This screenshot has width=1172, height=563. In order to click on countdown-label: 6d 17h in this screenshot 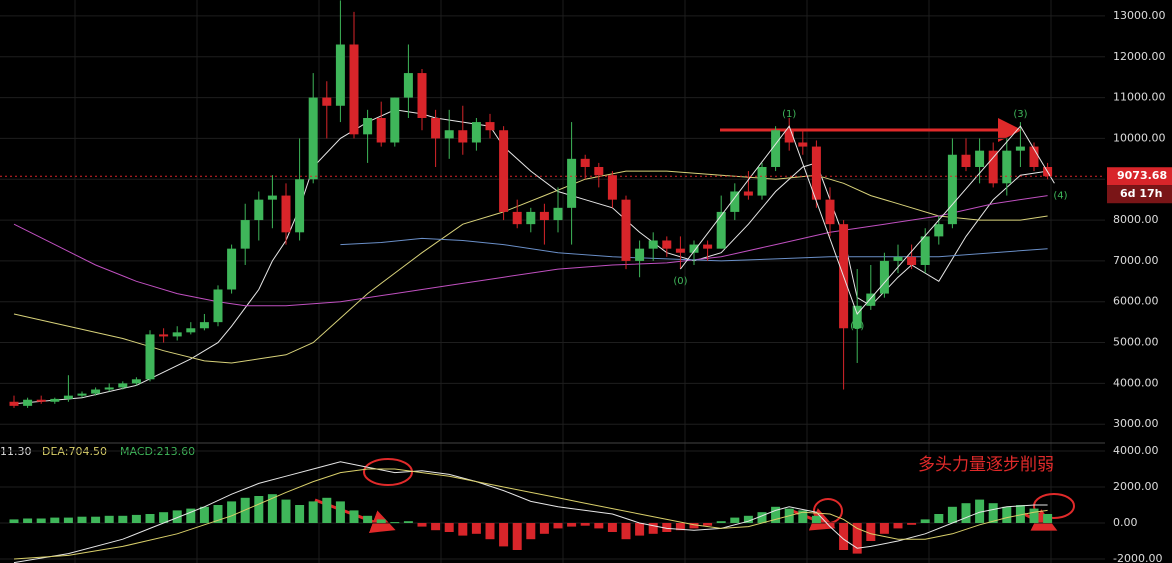, I will do `click(1141, 193)`.